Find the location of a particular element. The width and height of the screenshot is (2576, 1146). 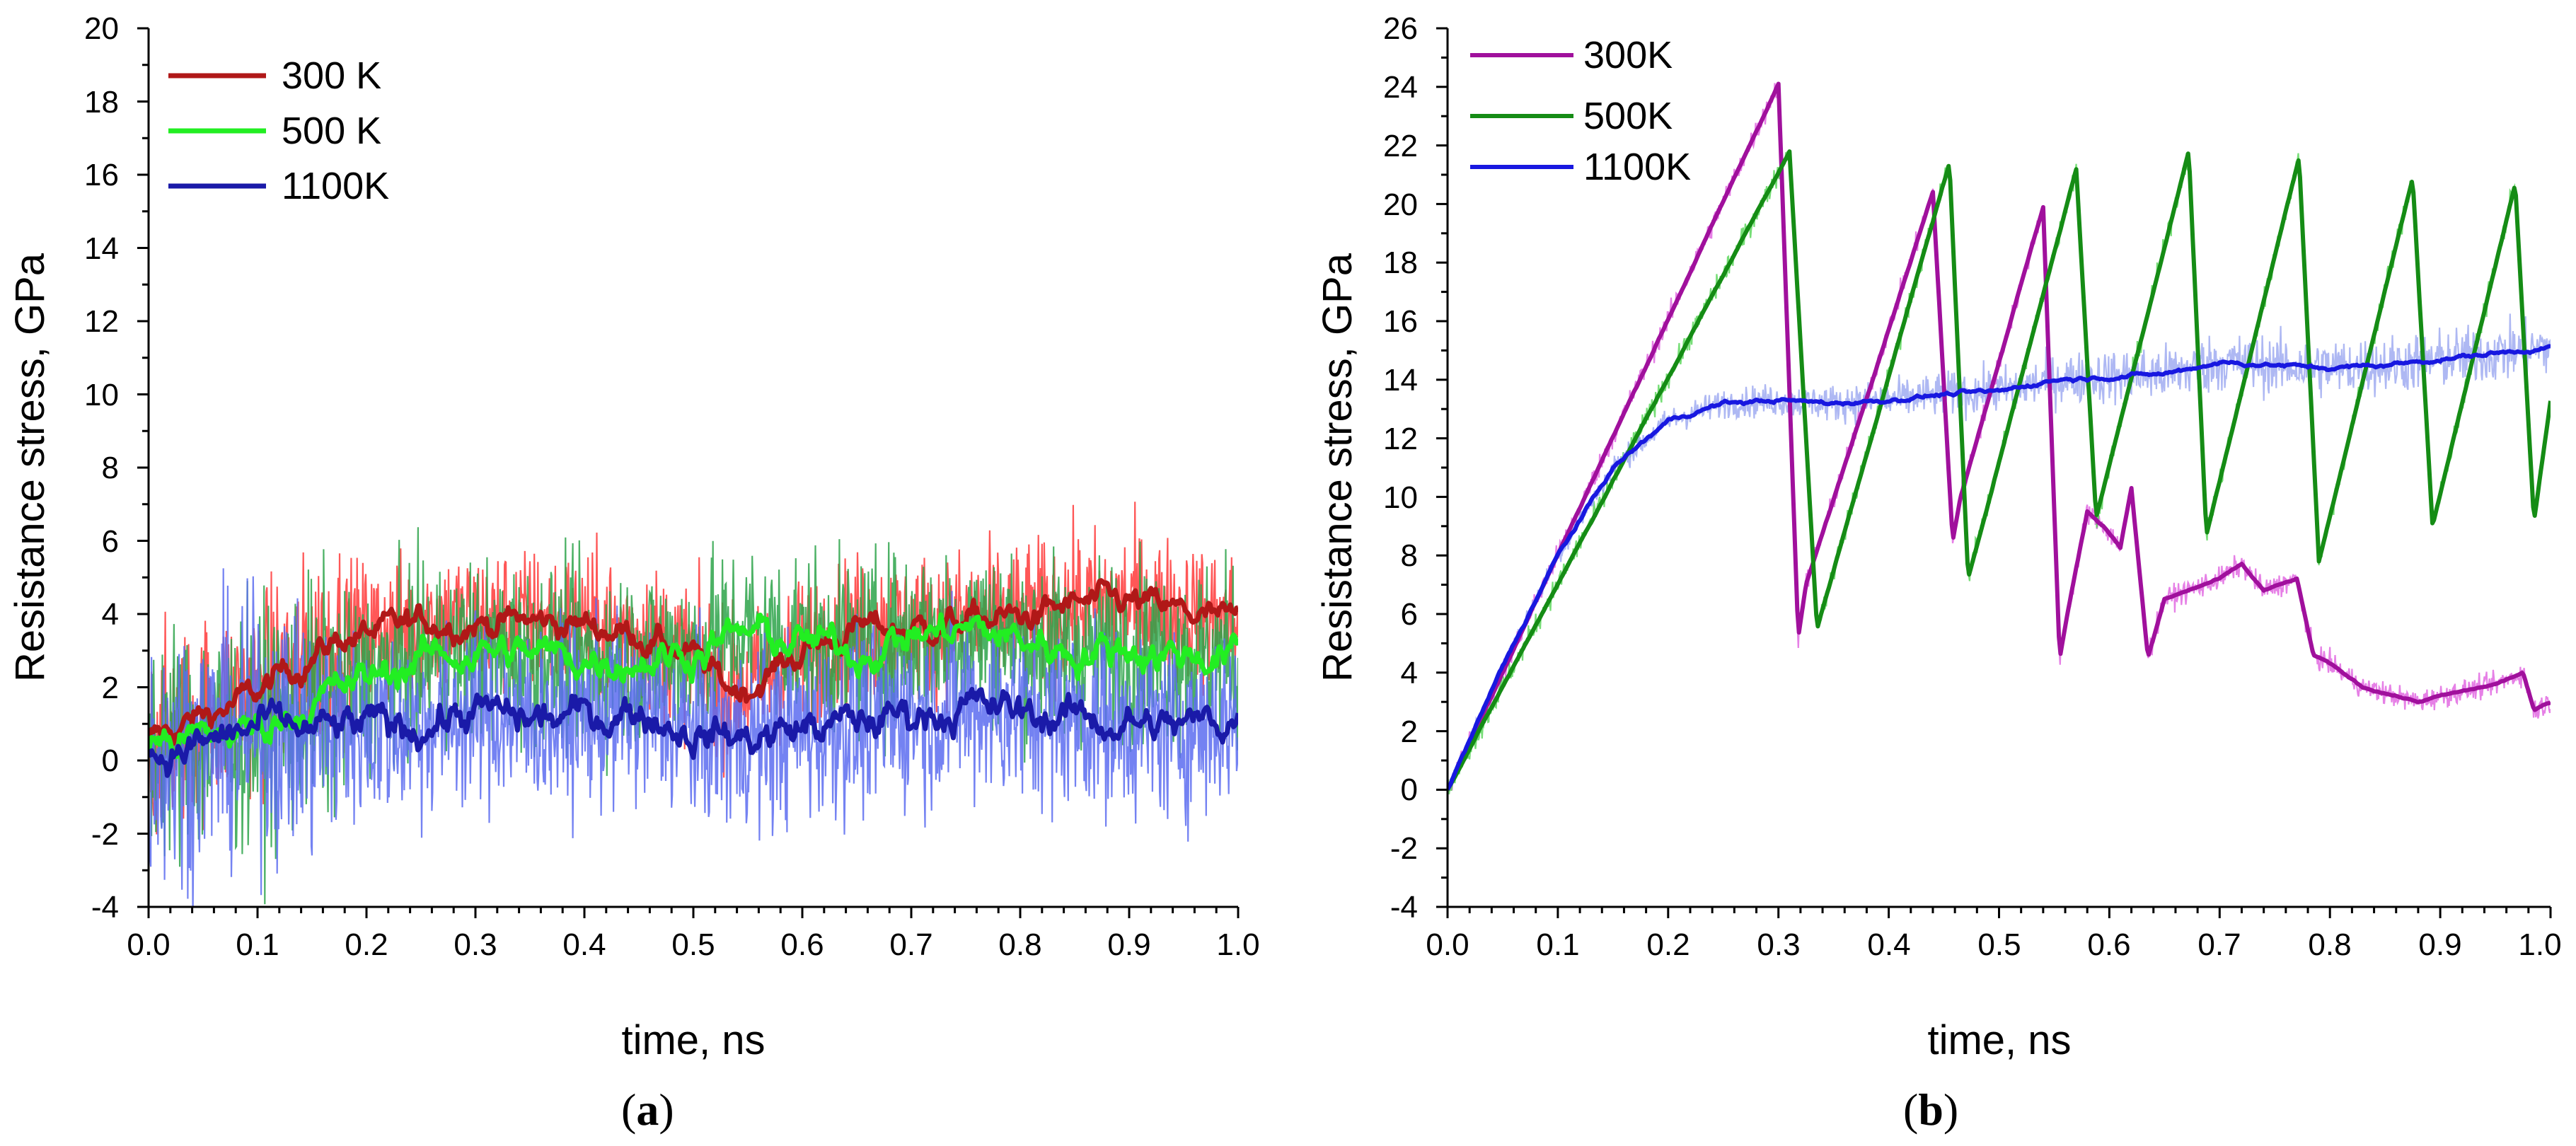

panel-b-x-axis-title: time, ns is located at coordinates (1999, 1040).